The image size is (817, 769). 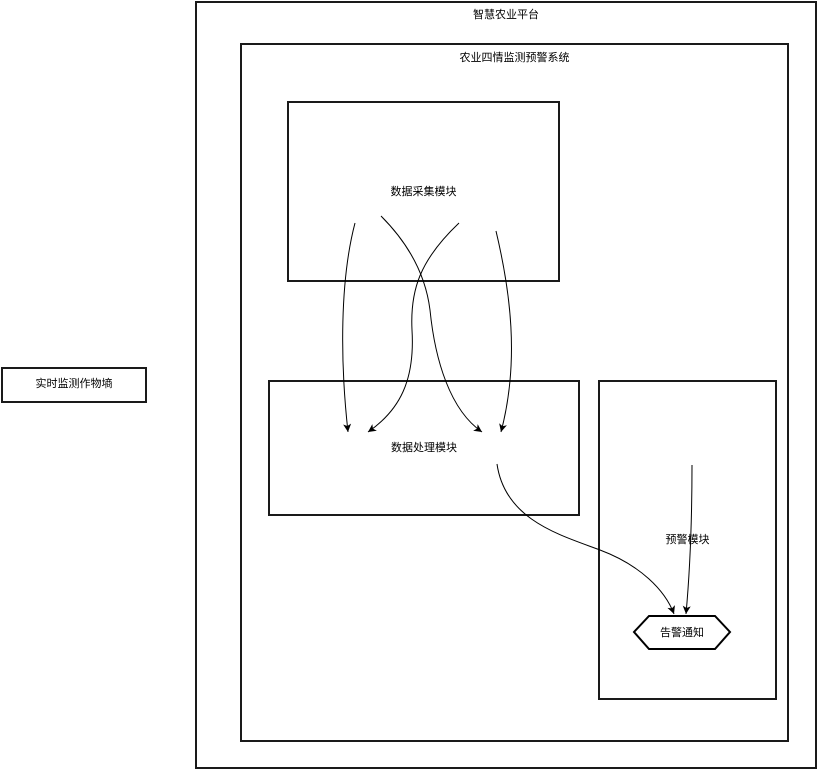 I want to click on external-entity-label: 实时监测作物墒, so click(x=74, y=383).